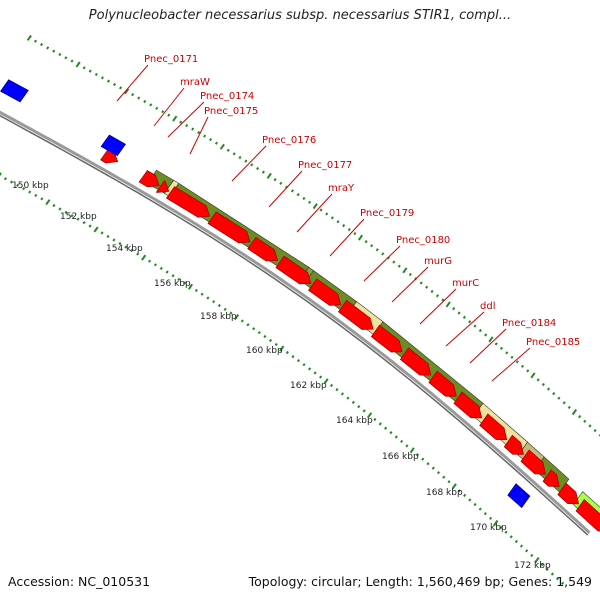 The height and width of the screenshot is (600, 600). I want to click on gene-label-6: mraY, so click(341, 188).